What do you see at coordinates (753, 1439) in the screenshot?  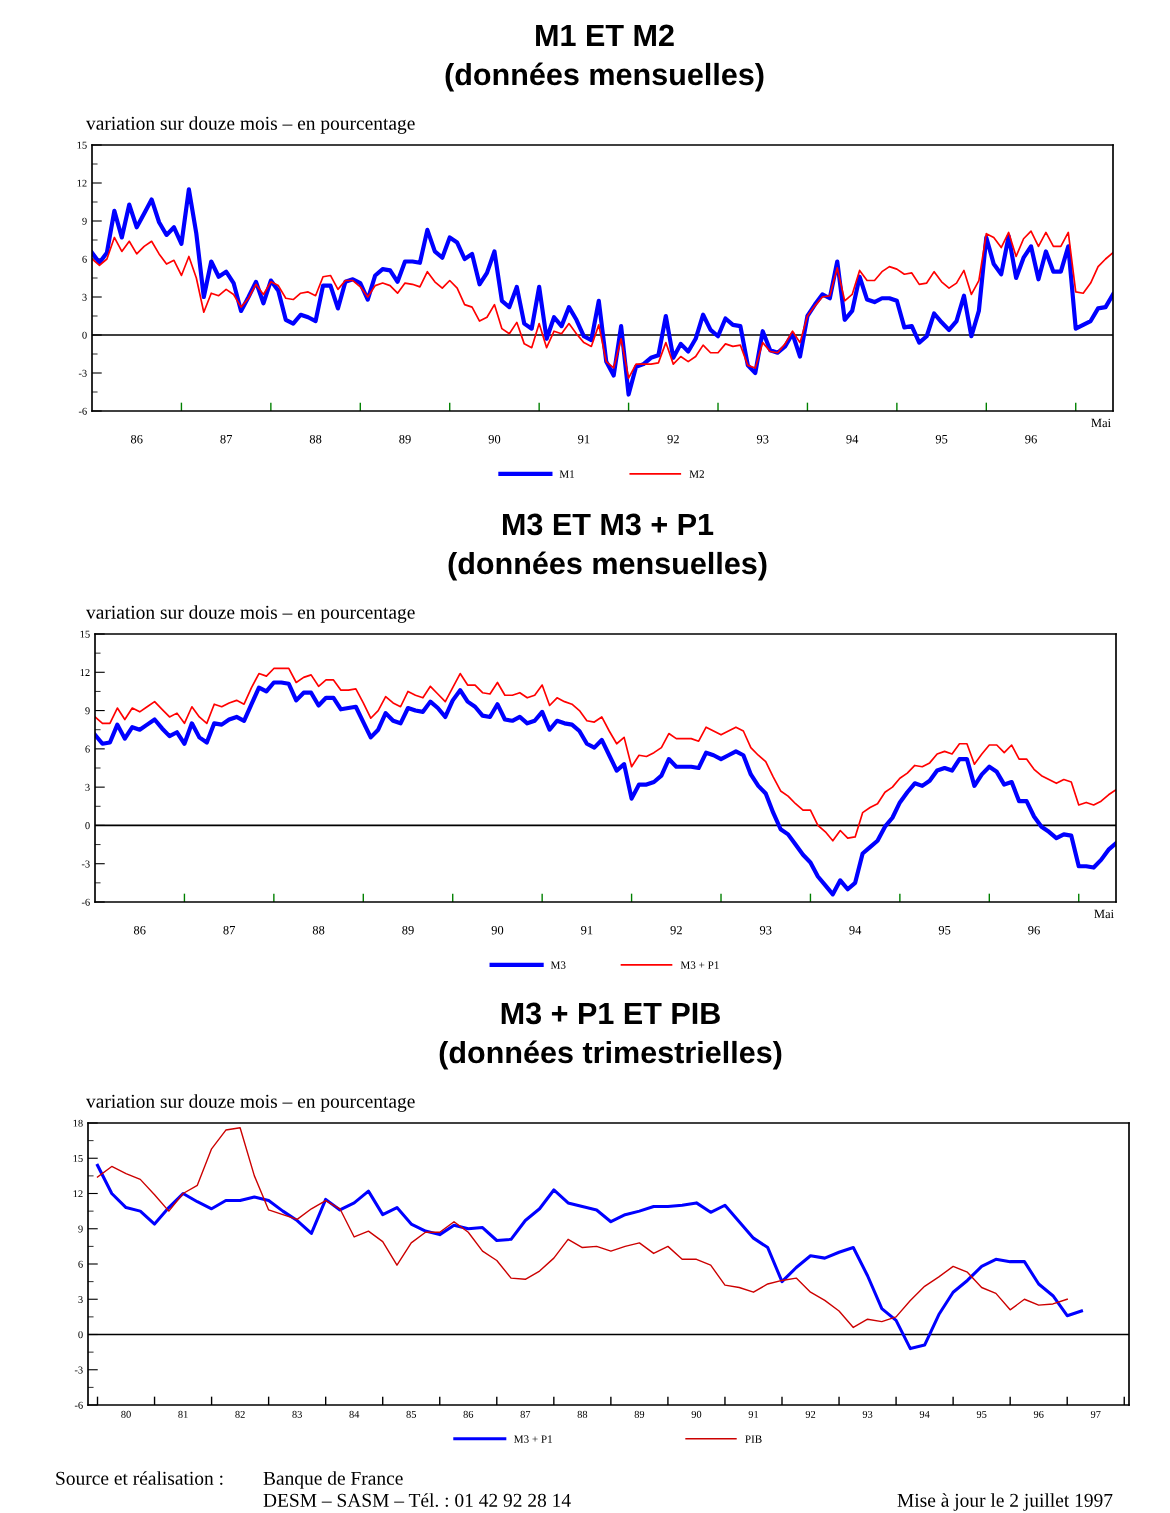 I see `legend-label: PIB` at bounding box center [753, 1439].